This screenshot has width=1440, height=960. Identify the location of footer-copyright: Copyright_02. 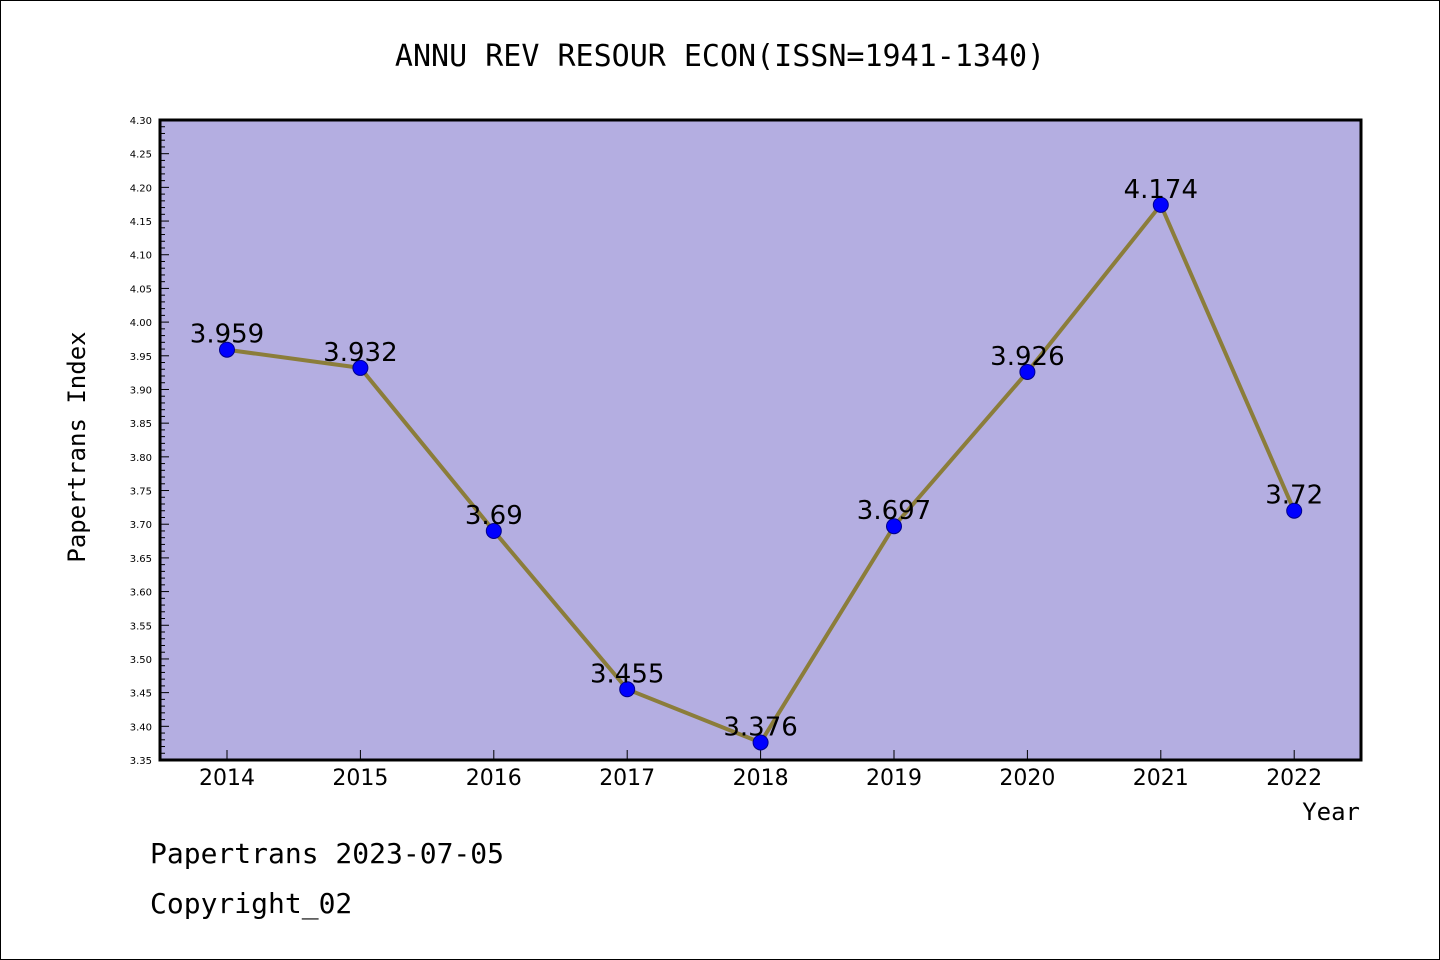
(251, 904).